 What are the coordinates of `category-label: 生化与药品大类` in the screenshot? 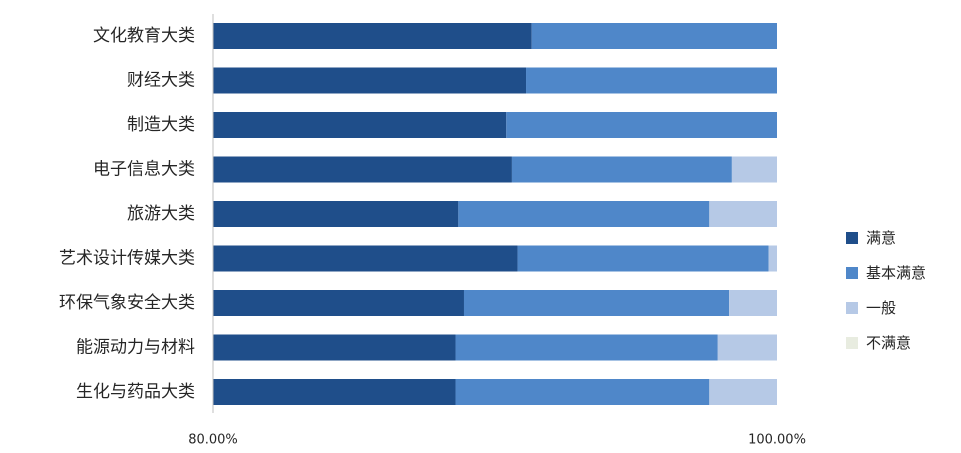 It's located at (135, 392).